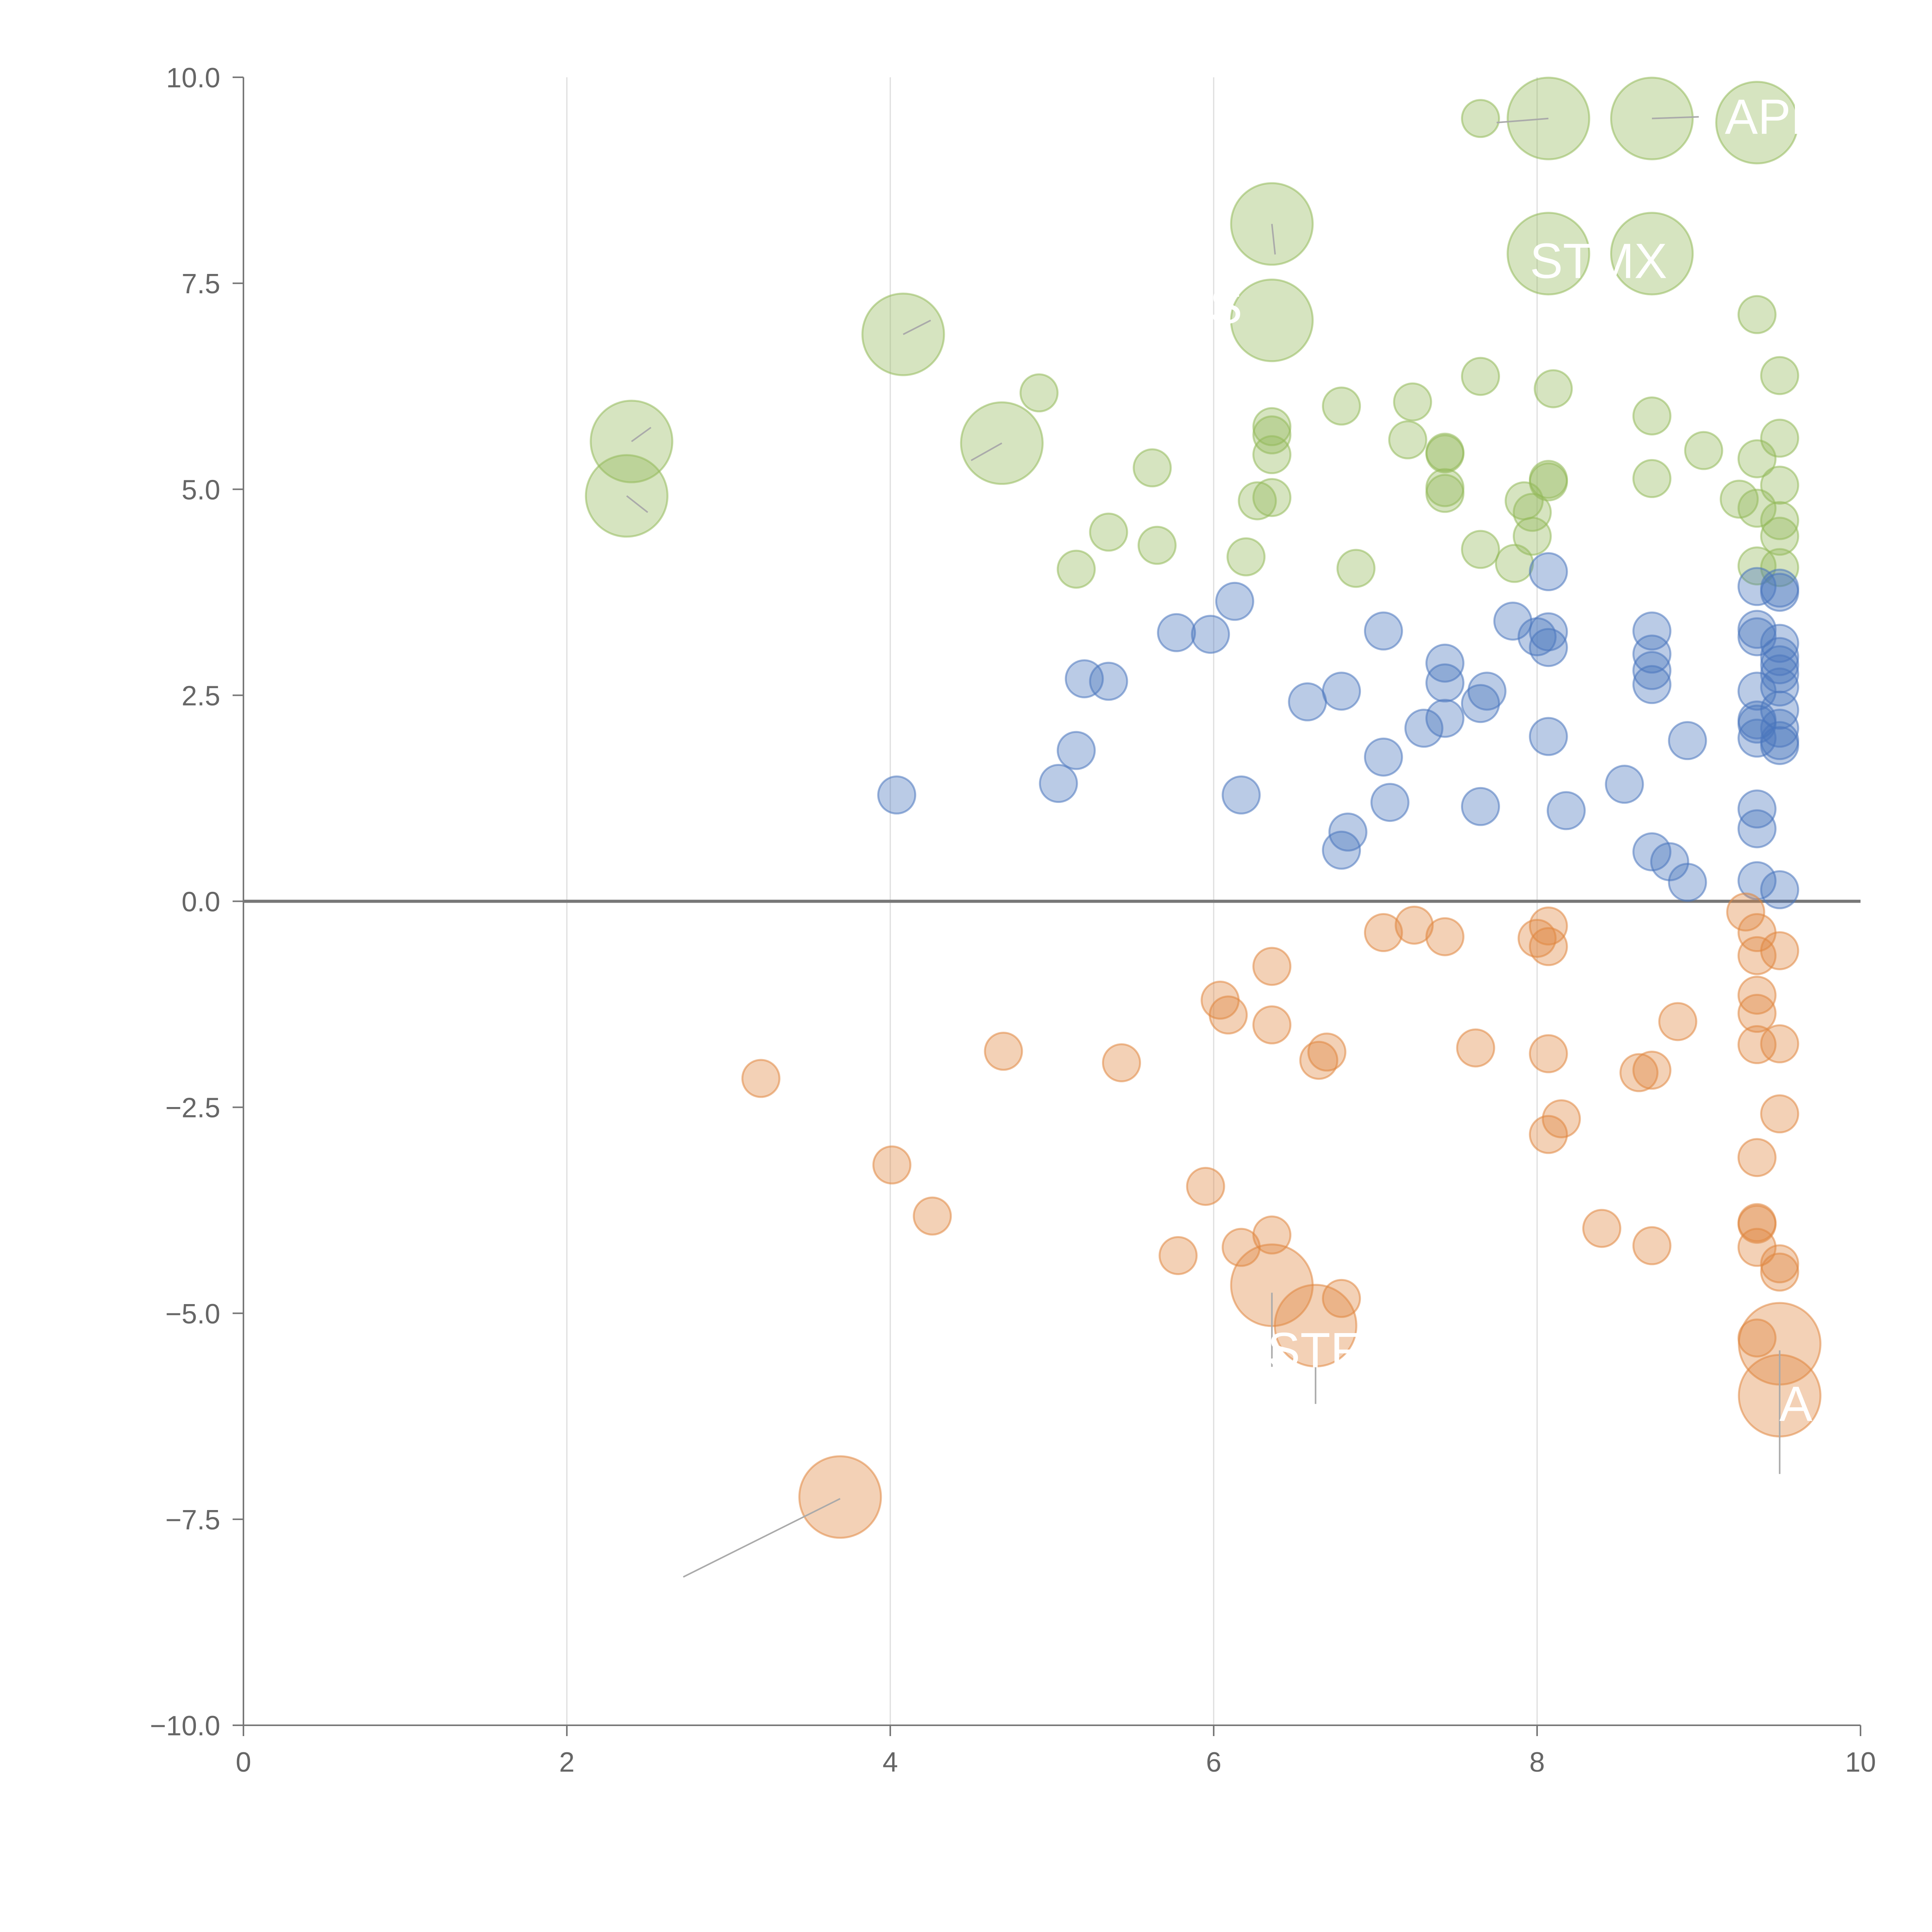 The height and width of the screenshot is (1932, 1932). I want to click on x-tick-label: 4, so click(891, 1763).